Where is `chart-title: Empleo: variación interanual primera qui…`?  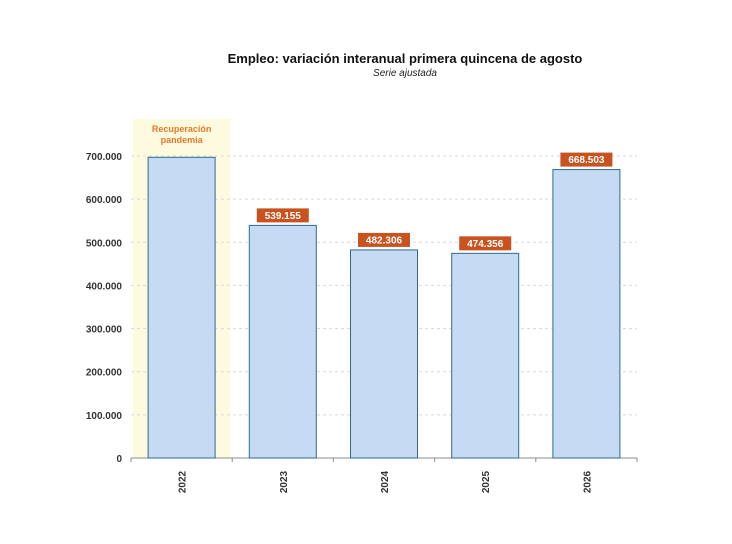
chart-title: Empleo: variación interanual primera qui… is located at coordinates (405, 58).